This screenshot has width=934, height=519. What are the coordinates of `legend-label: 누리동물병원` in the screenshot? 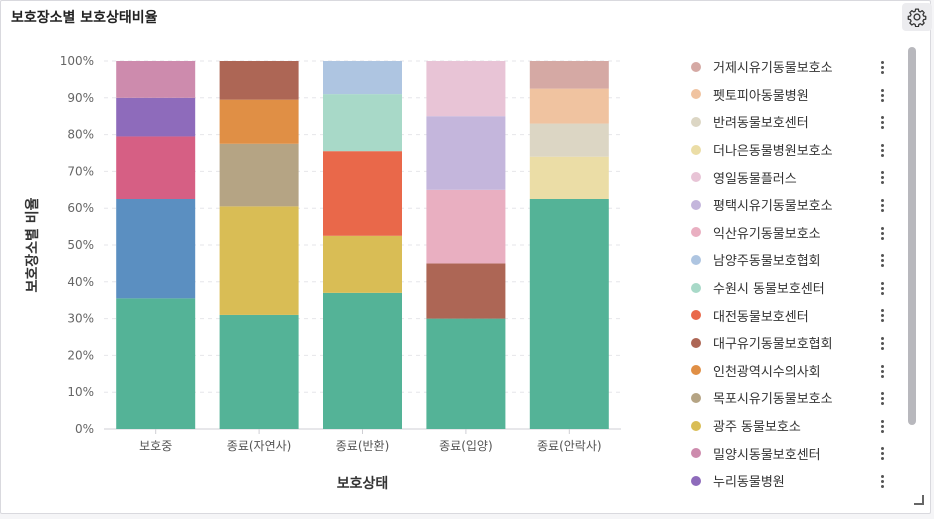 It's located at (749, 483).